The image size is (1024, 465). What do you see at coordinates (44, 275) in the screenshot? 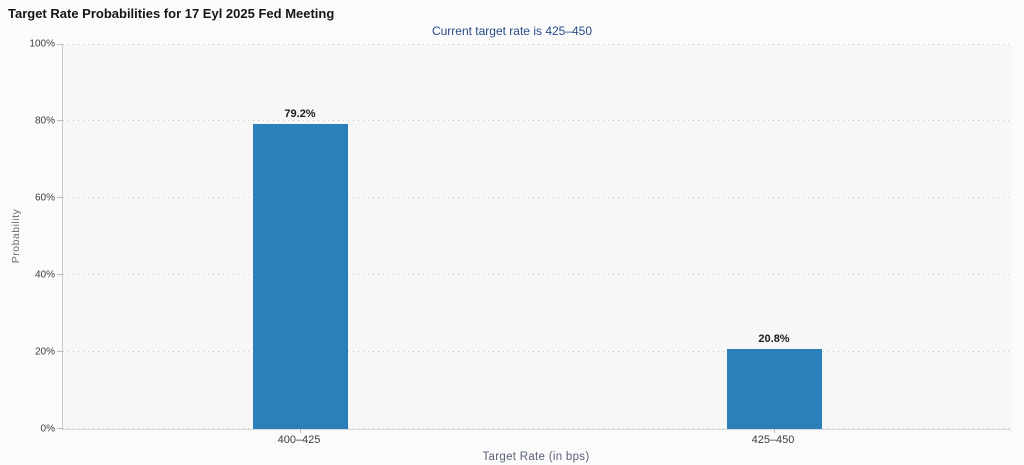
I see `y-tick-label: 40%` at bounding box center [44, 275].